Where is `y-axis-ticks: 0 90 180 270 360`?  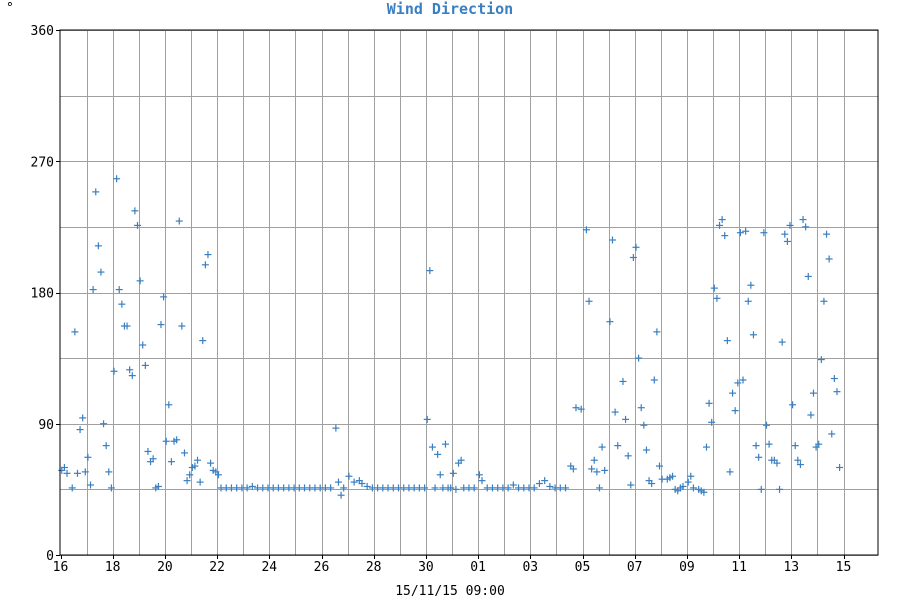 y-axis-ticks: 0 90 180 270 360 is located at coordinates (45, 294).